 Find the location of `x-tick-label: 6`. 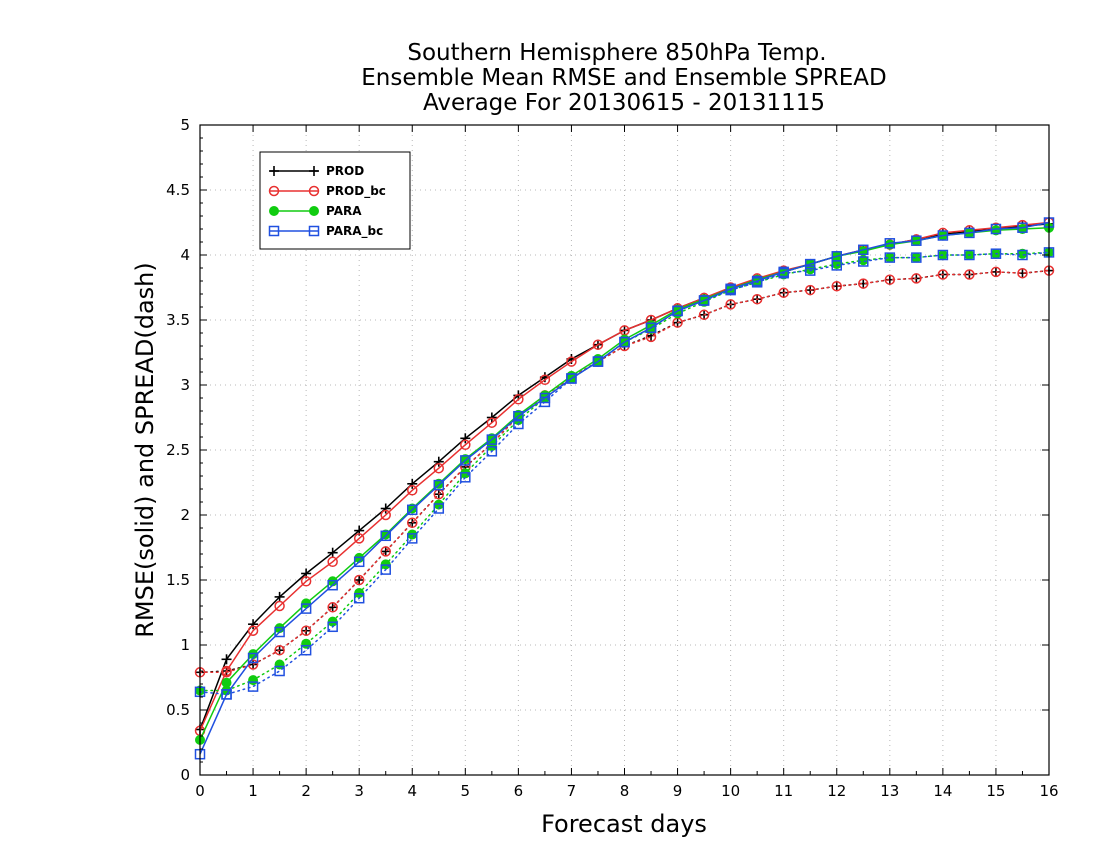

x-tick-label: 6 is located at coordinates (519, 791).